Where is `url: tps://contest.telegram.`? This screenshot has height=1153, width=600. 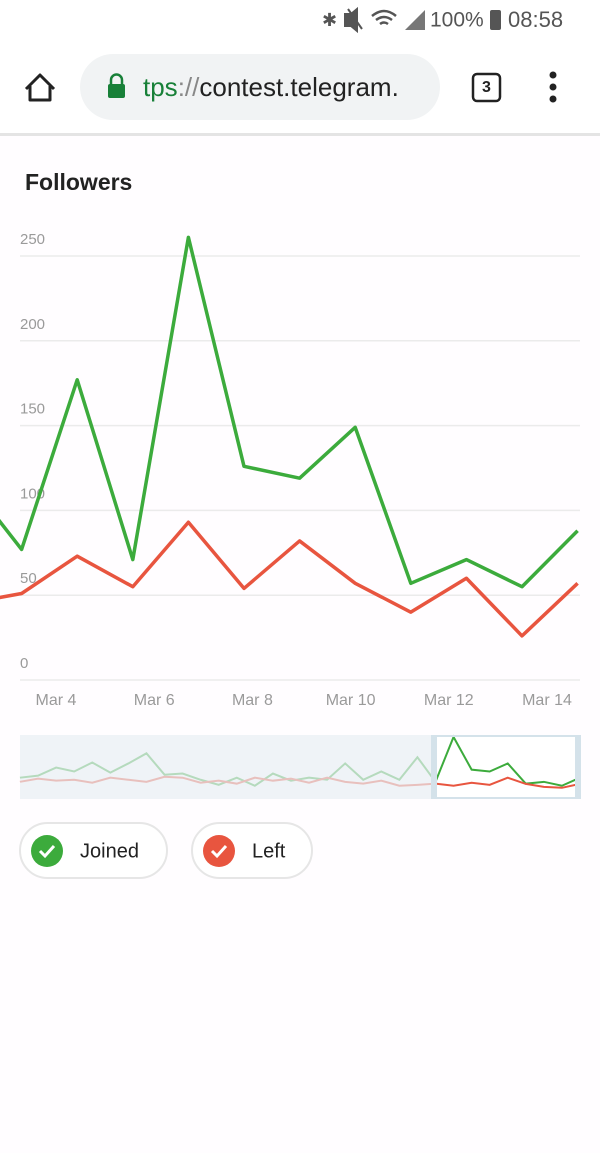
url: tps://contest.telegram. is located at coordinates (271, 87).